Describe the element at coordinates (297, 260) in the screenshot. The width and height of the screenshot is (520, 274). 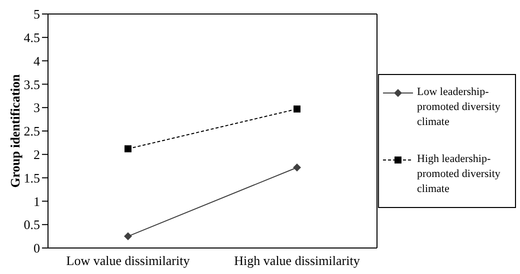
I see `x-tick-label: High value dissimilarity` at that location.